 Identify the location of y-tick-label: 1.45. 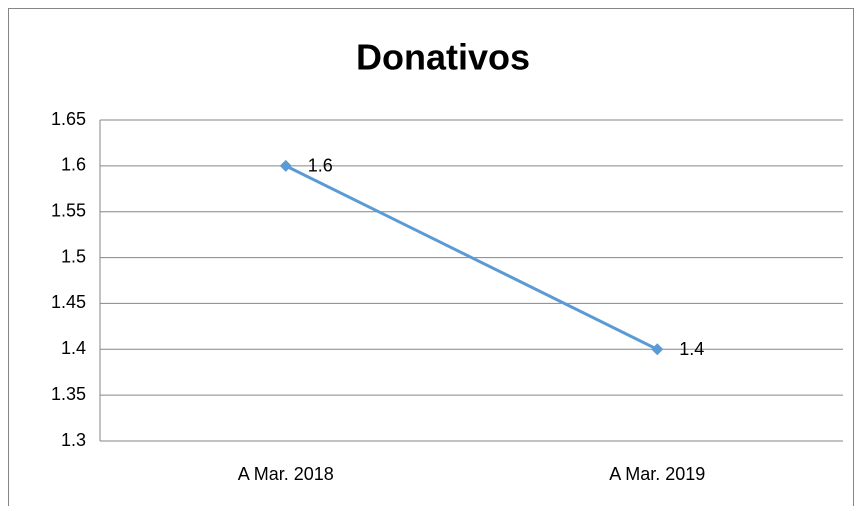
(68, 302).